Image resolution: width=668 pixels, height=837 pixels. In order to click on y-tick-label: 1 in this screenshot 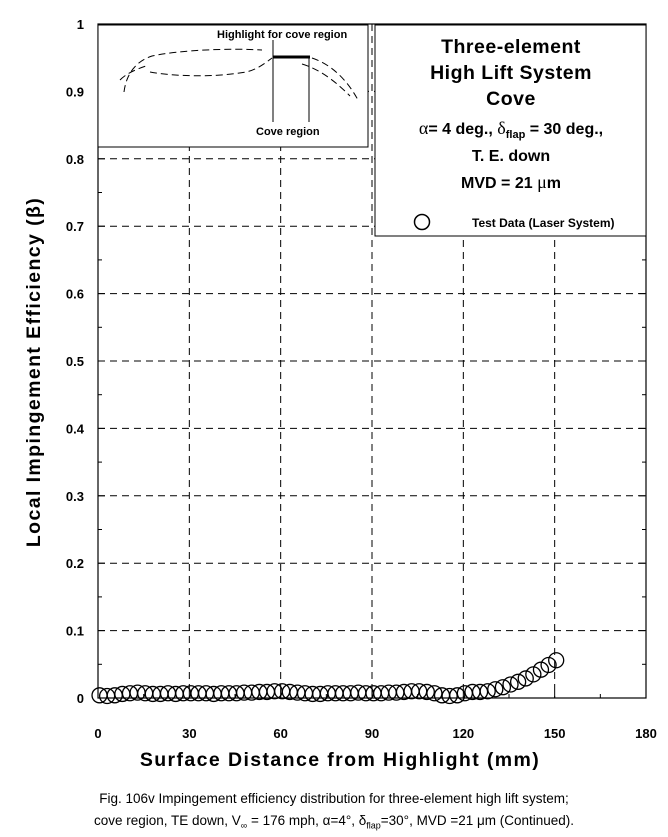, I will do `click(80, 24)`.